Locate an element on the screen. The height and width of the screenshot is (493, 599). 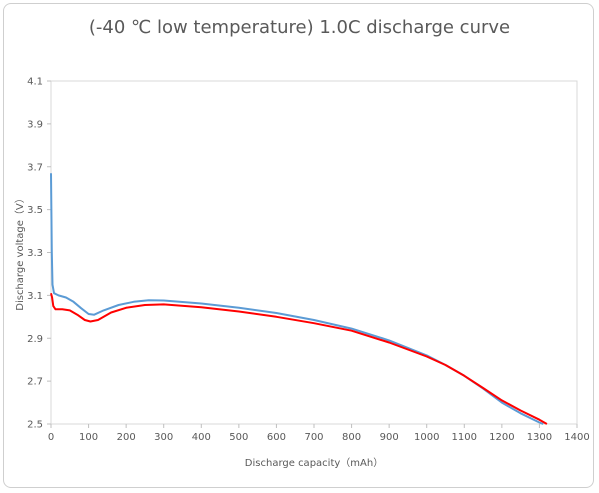
x-tick-label: 1300 is located at coordinates (539, 437).